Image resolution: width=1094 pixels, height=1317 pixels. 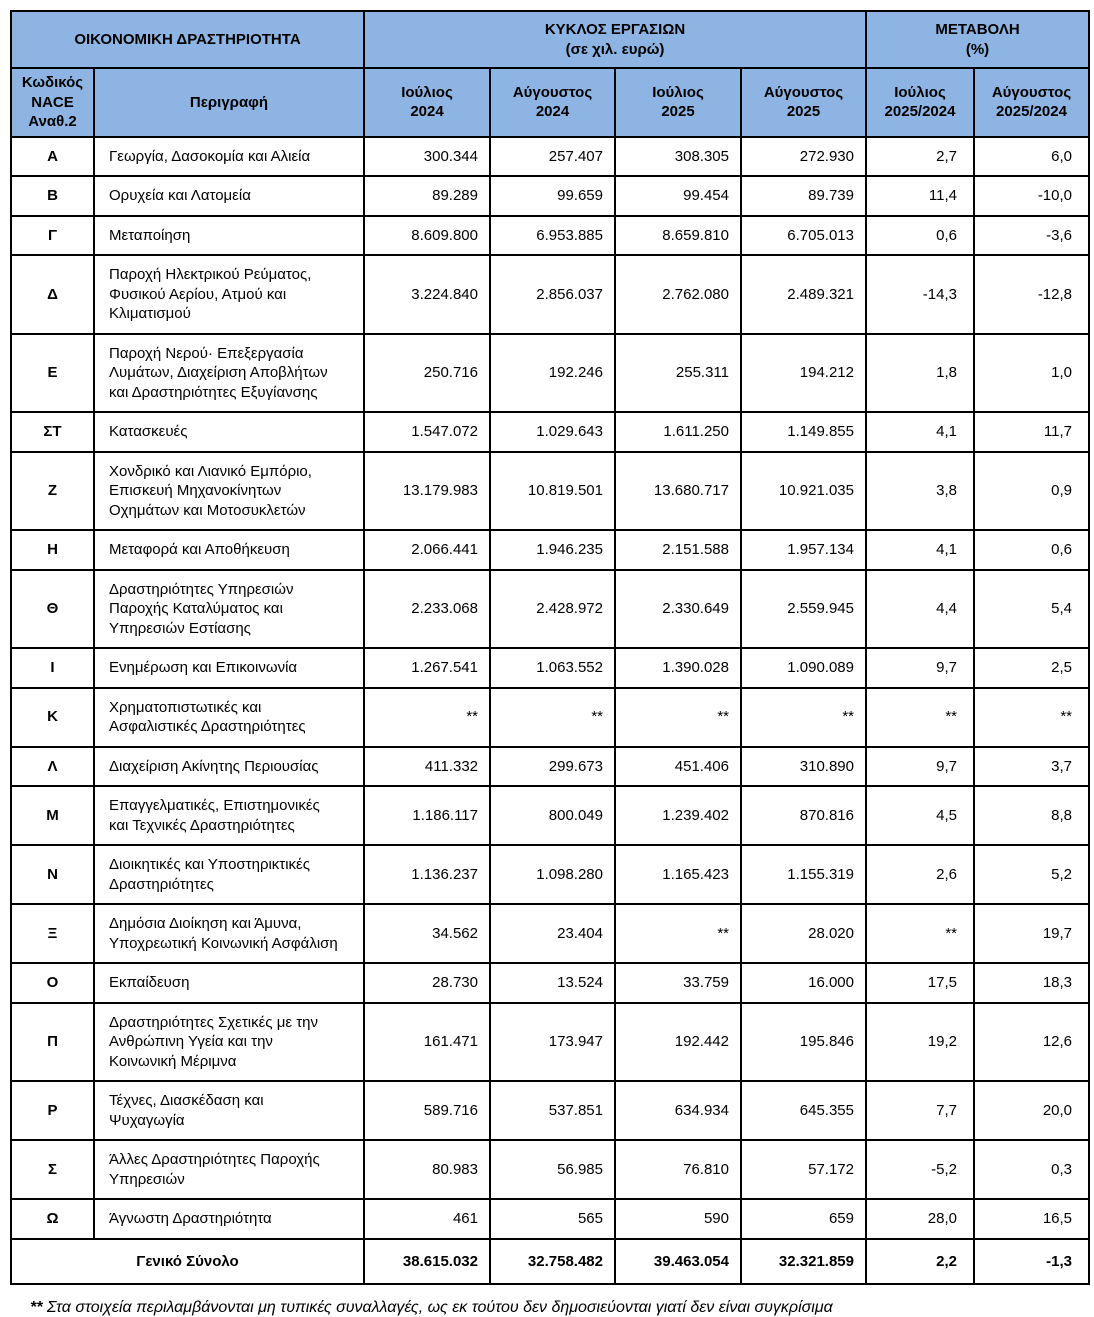 I want to click on total-value-july-2025: 39.463.054, so click(x=678, y=1261).